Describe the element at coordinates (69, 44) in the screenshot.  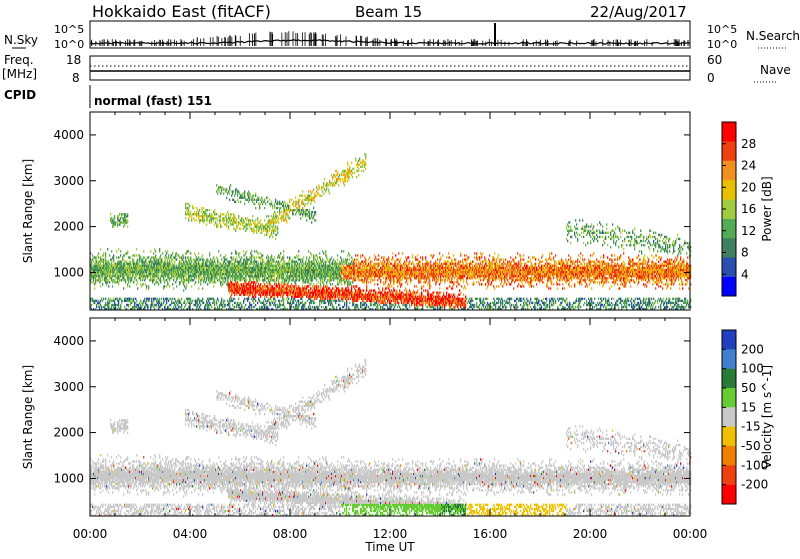
I see `nsky-tick-bottom: 10^0` at that location.